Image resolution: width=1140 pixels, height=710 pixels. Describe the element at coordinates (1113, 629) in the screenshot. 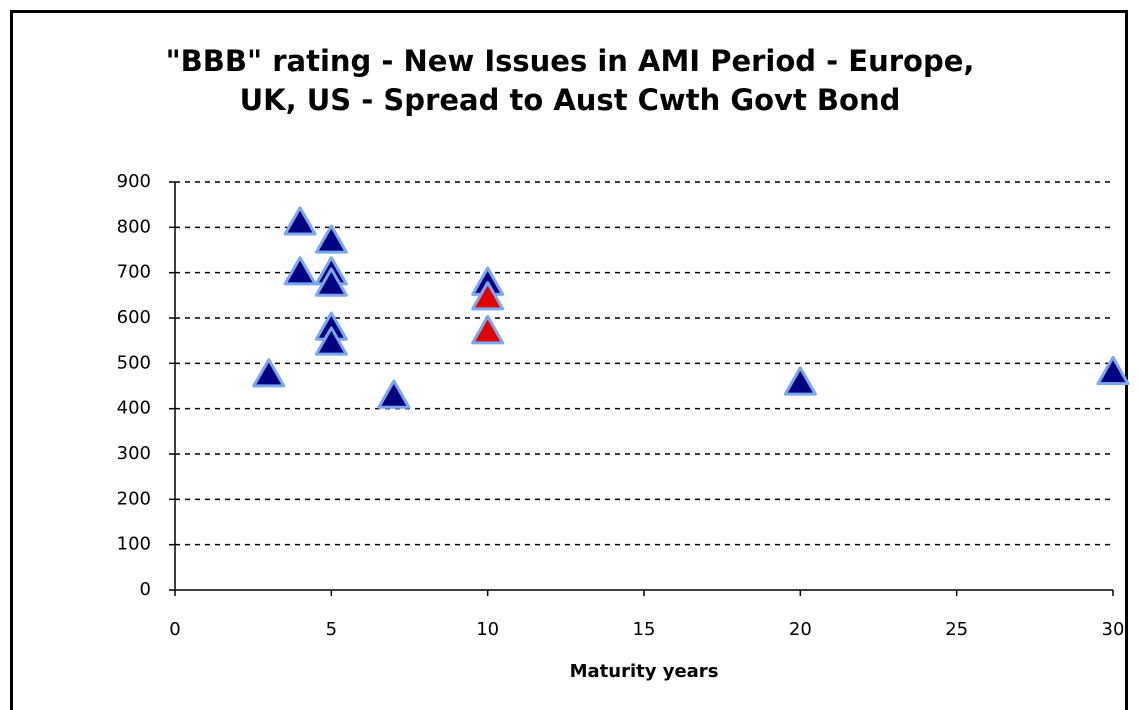

I see `x-tick-label: 30` at that location.